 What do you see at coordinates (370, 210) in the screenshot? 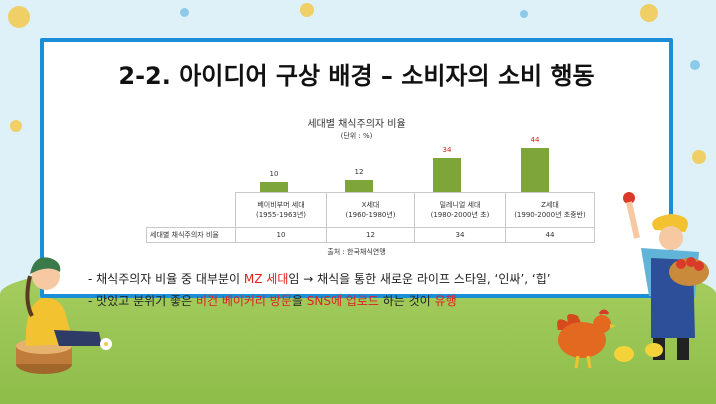
I see `category-cell: X세대 (1960-1980년)` at bounding box center [370, 210].